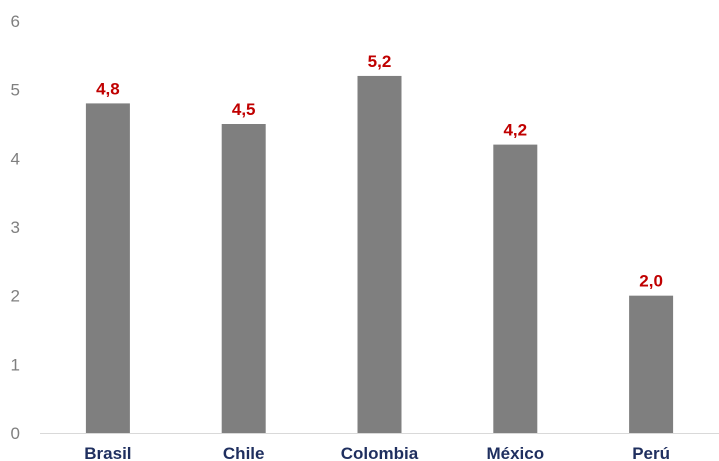  What do you see at coordinates (15, 364) in the screenshot?
I see `y-tick-label: 1` at bounding box center [15, 364].